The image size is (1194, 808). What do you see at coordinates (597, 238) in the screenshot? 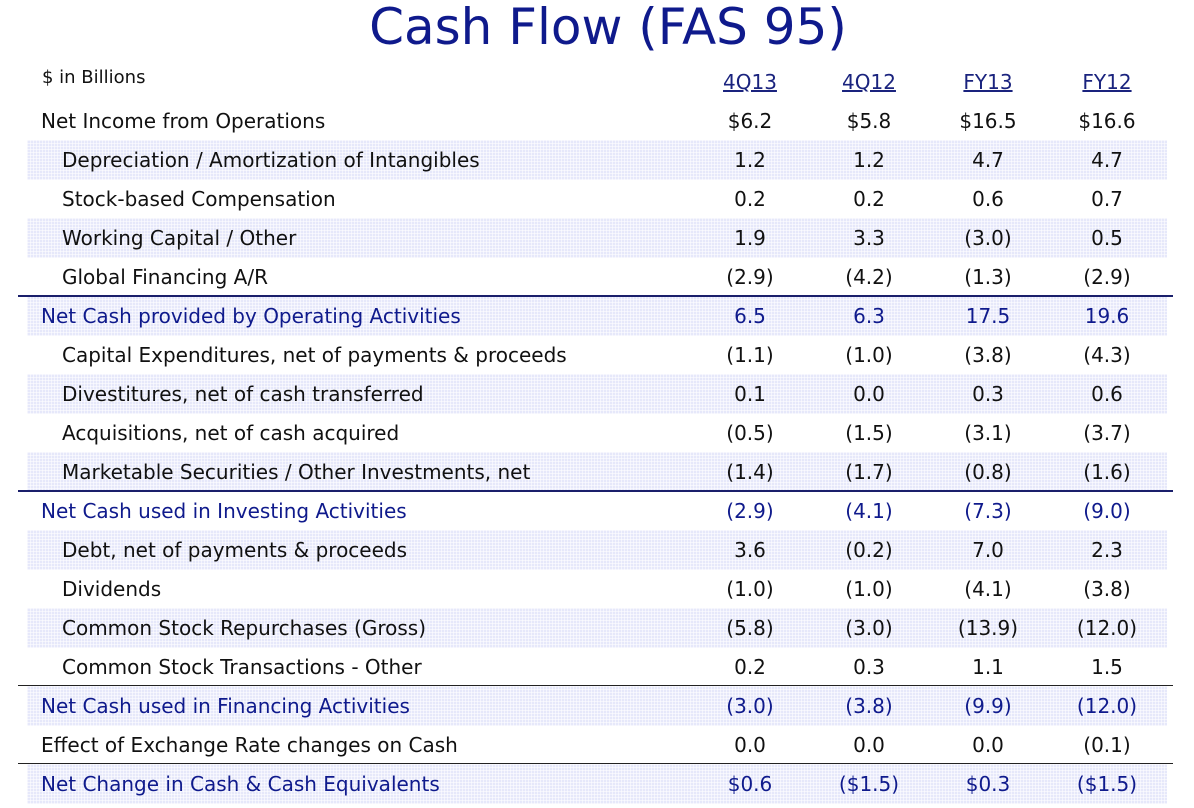
I see `table-row: Working Capital / Other 1.9 3.3 (3.0) 0.5` at bounding box center [597, 238].